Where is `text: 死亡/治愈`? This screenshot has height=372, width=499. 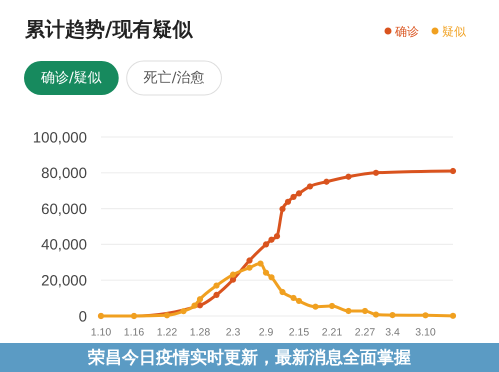 text: 死亡/治愈 is located at coordinates (174, 78).